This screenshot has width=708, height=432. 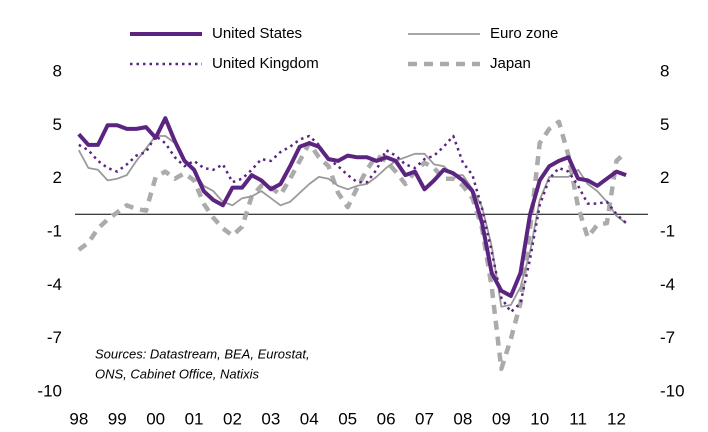 I want to click on x-tick-label: 04, so click(x=309, y=418).